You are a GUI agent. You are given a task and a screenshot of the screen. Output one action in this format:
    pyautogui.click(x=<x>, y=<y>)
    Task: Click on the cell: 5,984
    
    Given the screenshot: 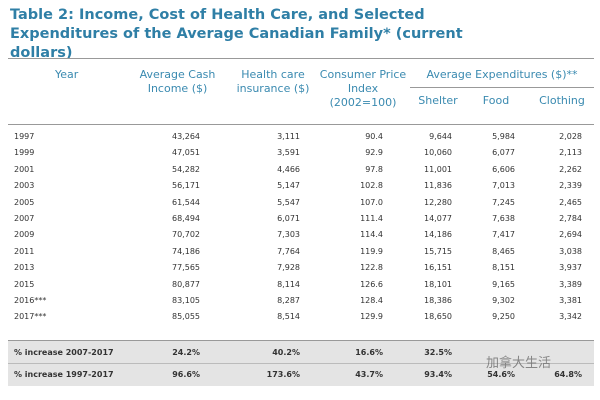 What is the action you would take?
    pyautogui.click(x=503, y=136)
    